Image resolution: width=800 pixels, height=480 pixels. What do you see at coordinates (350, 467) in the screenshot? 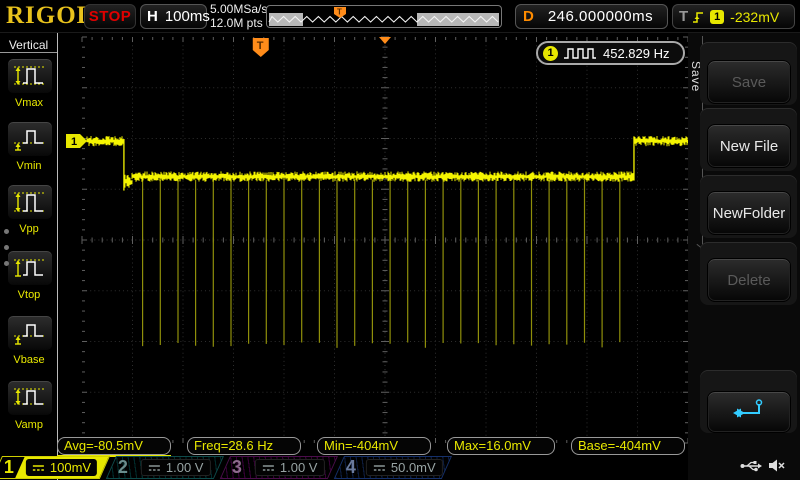
I see `channel-4-number: 4` at bounding box center [350, 467].